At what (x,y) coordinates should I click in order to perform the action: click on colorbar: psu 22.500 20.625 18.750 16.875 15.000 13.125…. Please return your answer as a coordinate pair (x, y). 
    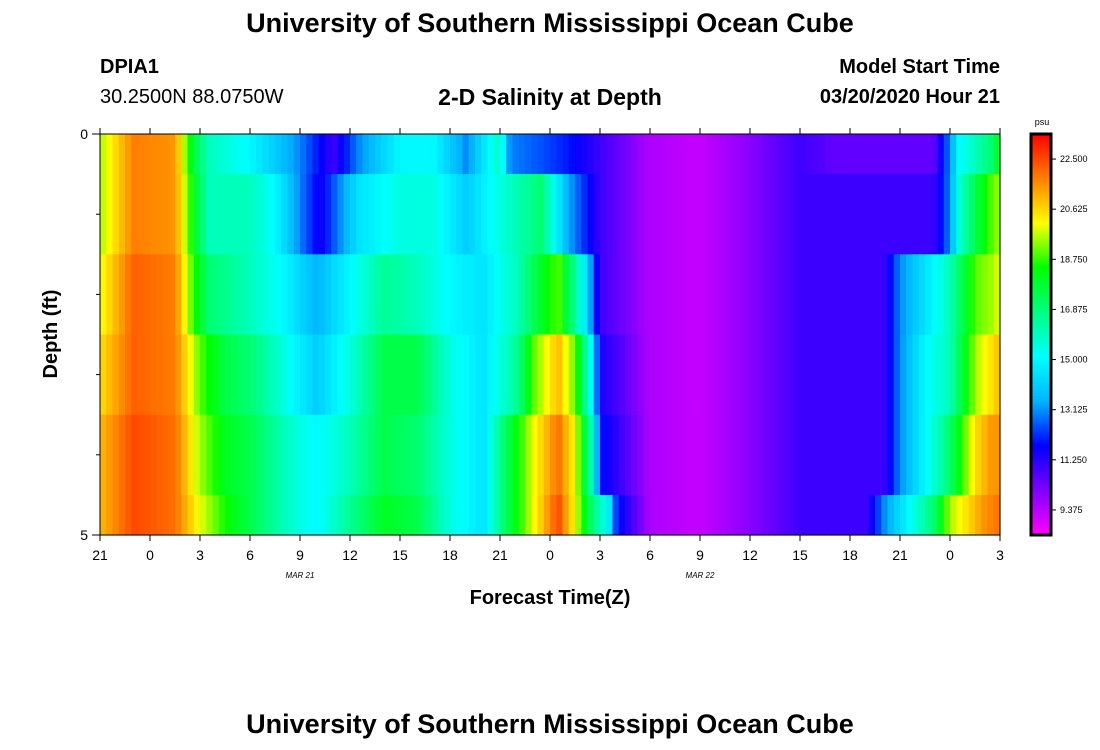
    Looking at the image, I should click on (1058, 327).